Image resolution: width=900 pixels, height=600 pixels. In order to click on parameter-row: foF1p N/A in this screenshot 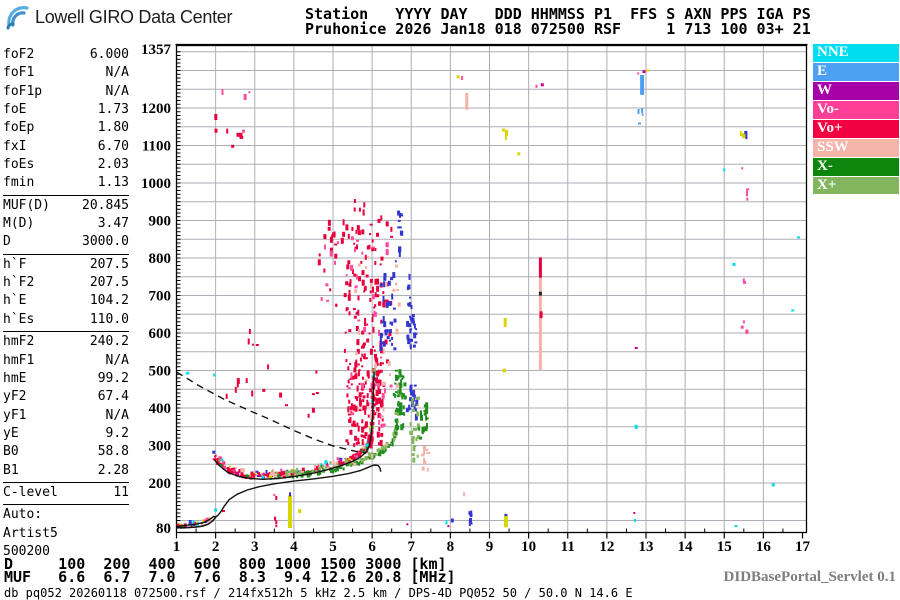, I will do `click(66, 92)`.